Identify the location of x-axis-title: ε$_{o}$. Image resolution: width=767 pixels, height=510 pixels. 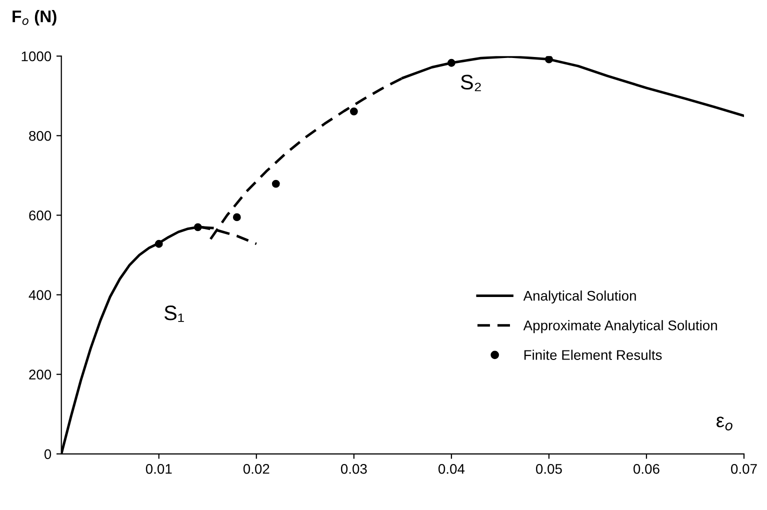
(724, 423).